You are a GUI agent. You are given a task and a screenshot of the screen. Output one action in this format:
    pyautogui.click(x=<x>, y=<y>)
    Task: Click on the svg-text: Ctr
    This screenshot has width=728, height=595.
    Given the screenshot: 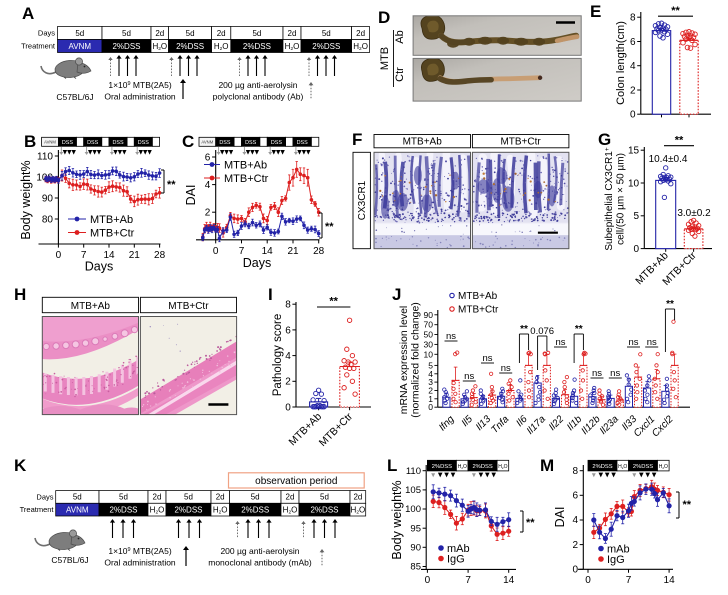 What is the action you would take?
    pyautogui.click(x=400, y=74)
    